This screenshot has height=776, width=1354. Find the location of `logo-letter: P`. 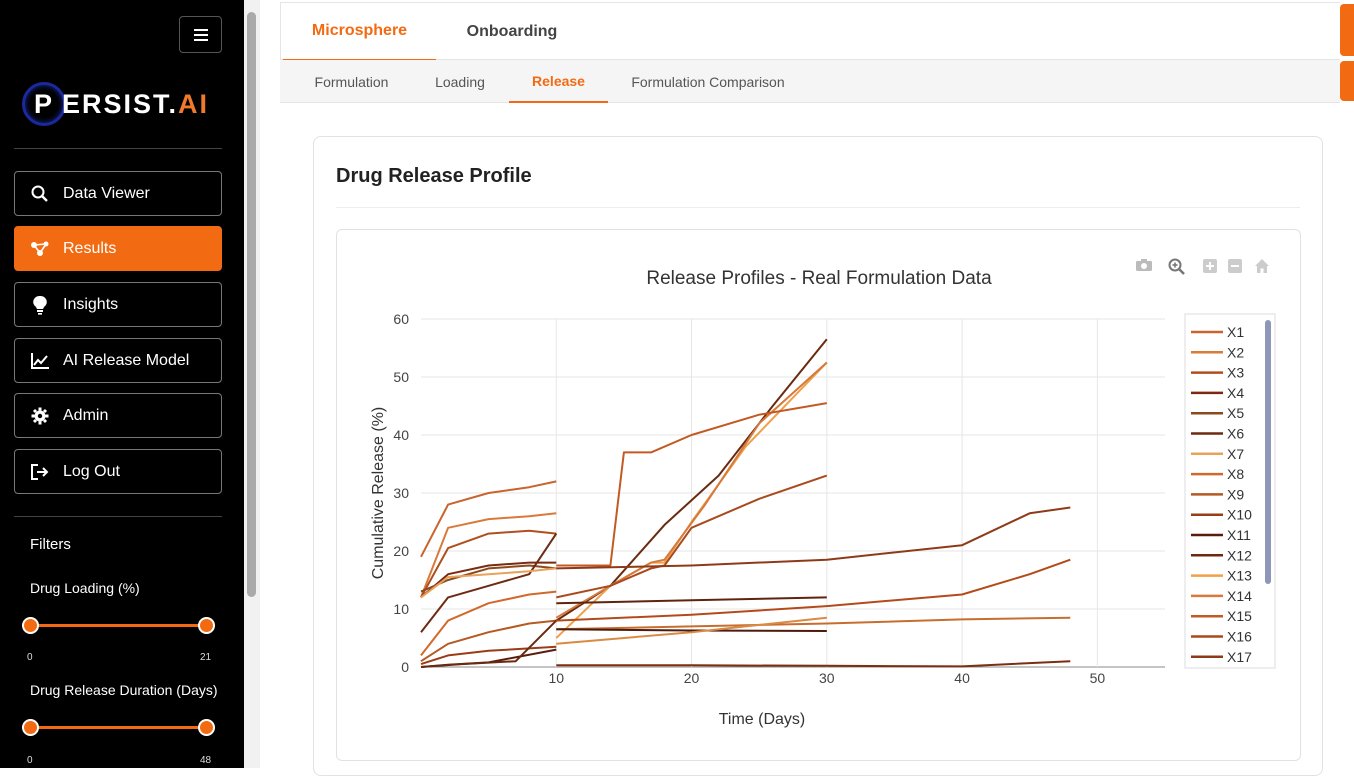

logo-letter: P is located at coordinates (43, 103).